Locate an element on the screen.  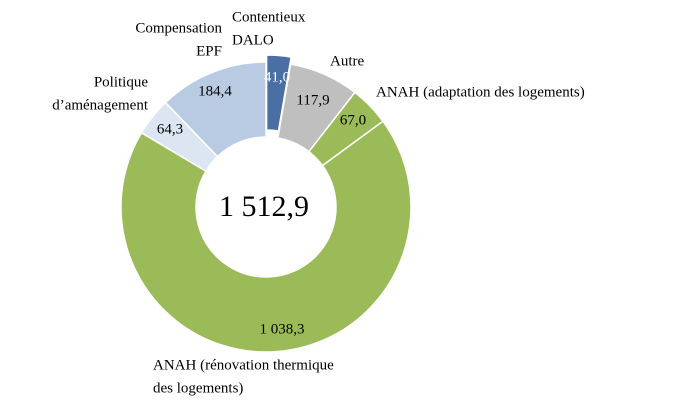
category-label: Compensation is located at coordinates (178, 28).